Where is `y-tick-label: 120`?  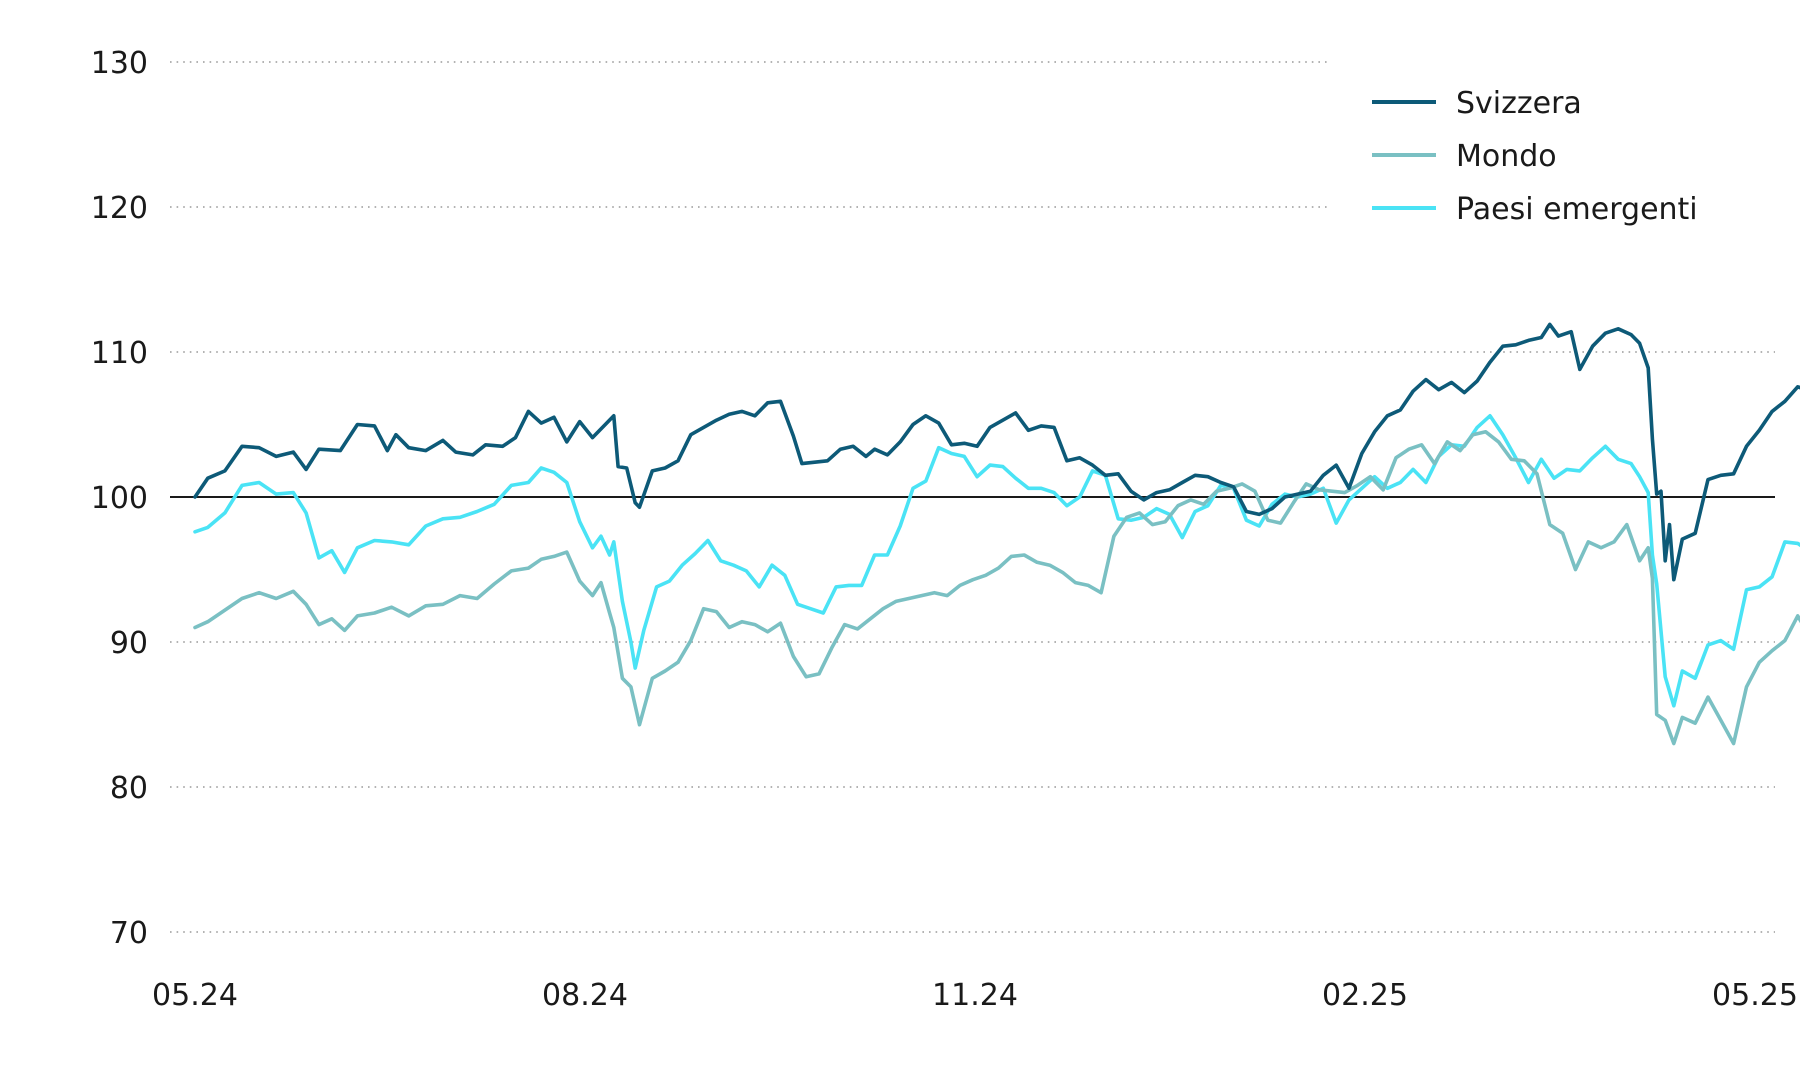
y-tick-label: 120 is located at coordinates (119, 208).